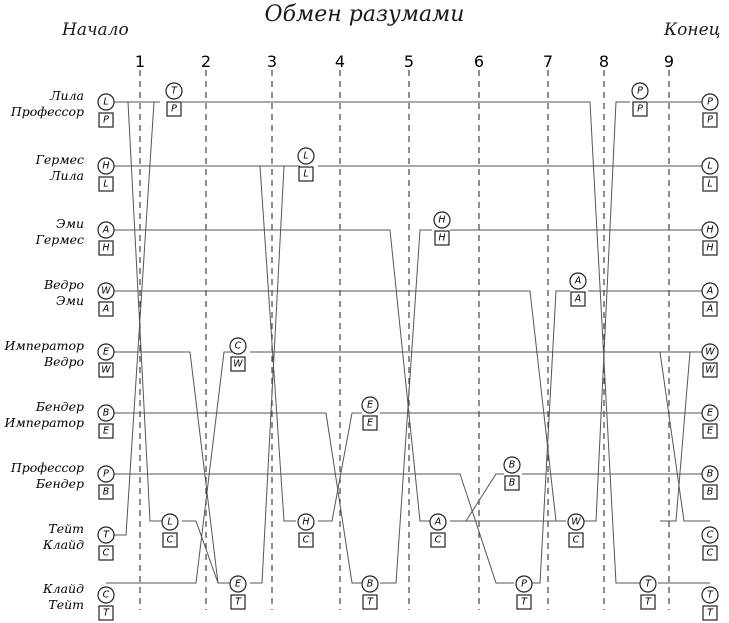  Describe the element at coordinates (669, 61) in the screenshot. I see `step-number-9: 9` at that location.